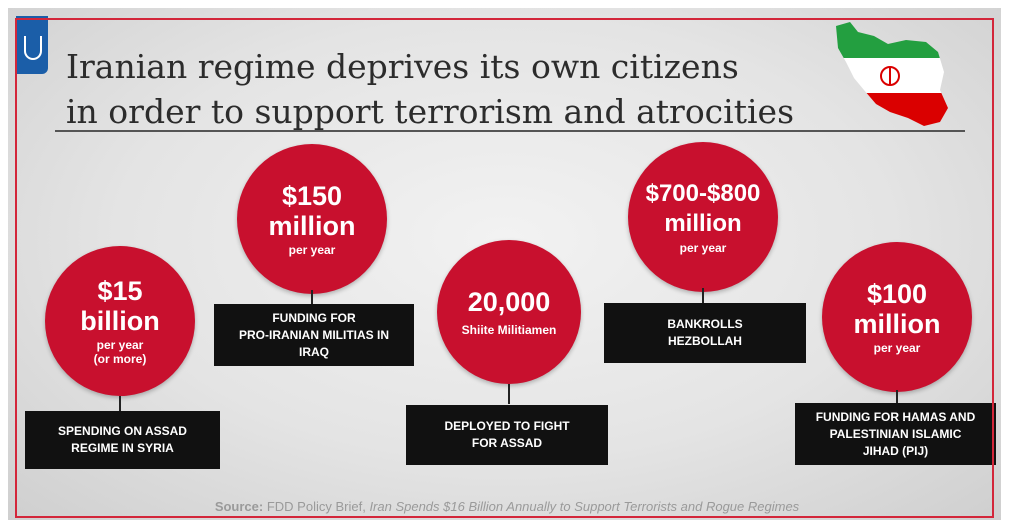  Describe the element at coordinates (239, 506) in the screenshot. I see `source-prefix: Source:` at that location.